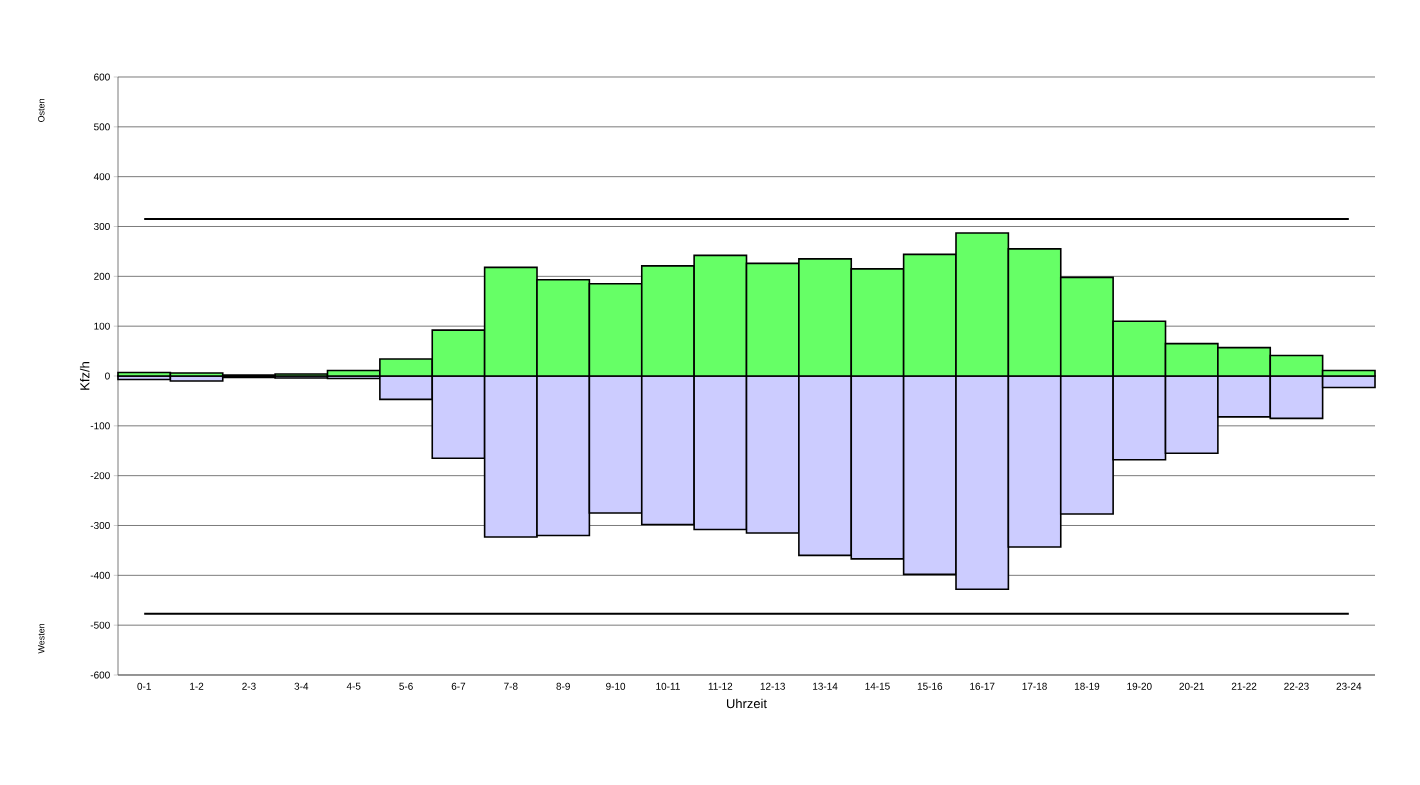 The image size is (1420, 785). What do you see at coordinates (563, 686) in the screenshot?
I see `x-tick-label: 8-9` at bounding box center [563, 686].